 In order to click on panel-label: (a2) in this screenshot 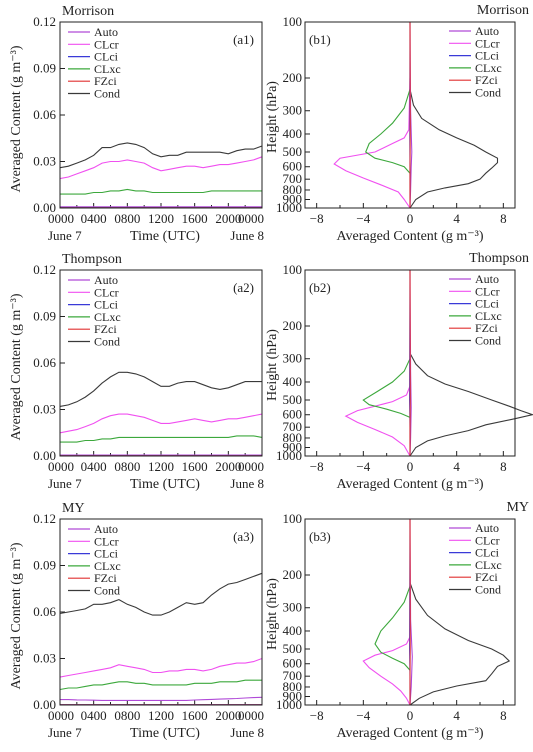, I will do `click(243, 287)`.